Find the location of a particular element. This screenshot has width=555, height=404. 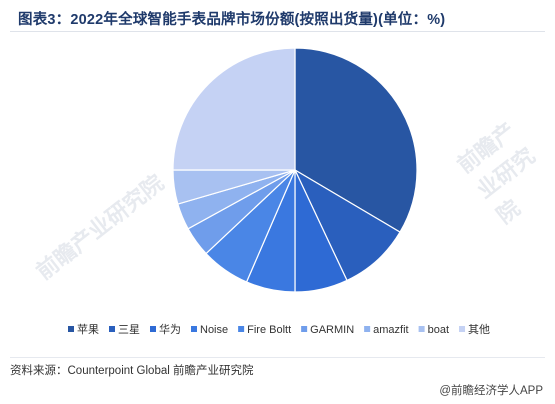

title-divider is located at coordinates (277, 31).